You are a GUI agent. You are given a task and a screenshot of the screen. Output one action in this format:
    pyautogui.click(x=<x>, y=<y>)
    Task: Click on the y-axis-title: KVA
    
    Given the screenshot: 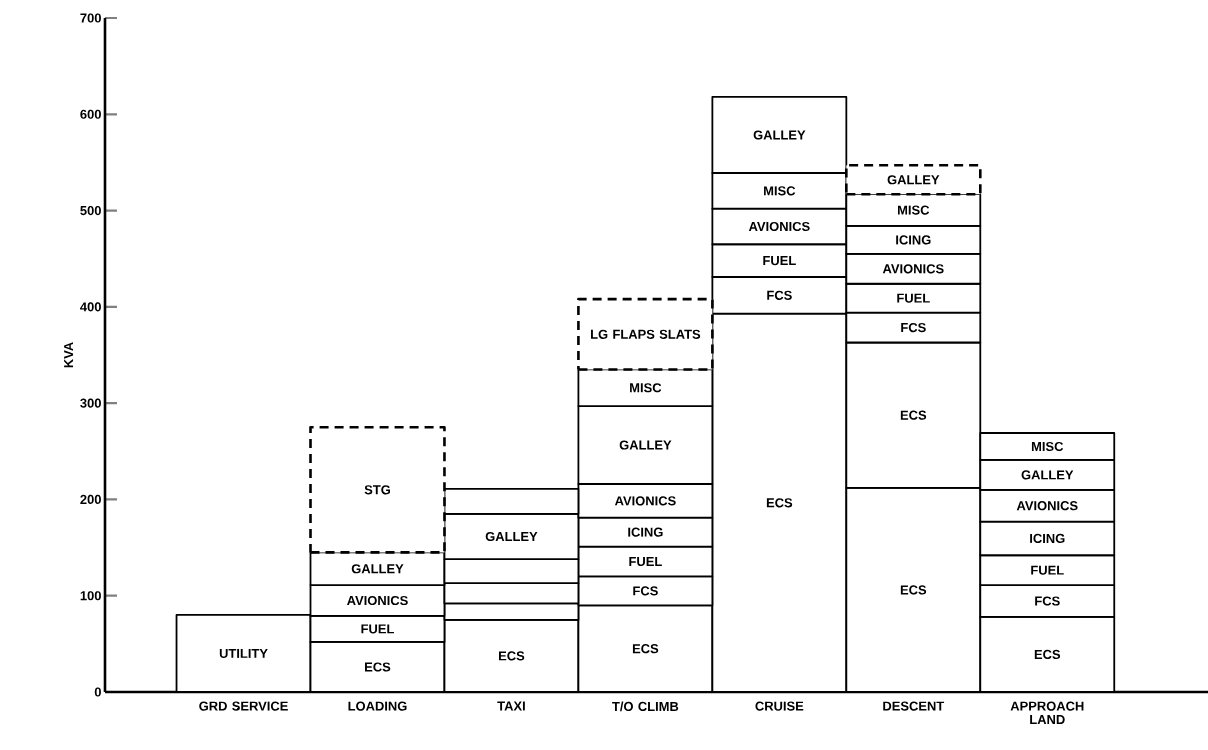 What is the action you would take?
    pyautogui.click(x=69, y=355)
    